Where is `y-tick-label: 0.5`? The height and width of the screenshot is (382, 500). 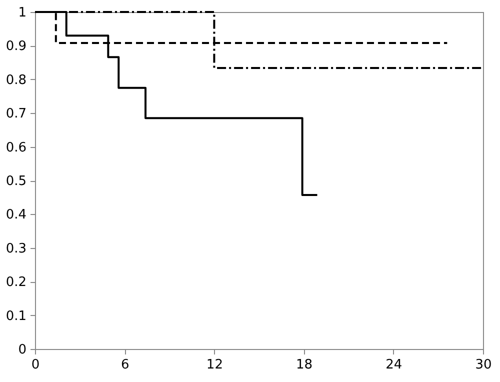
y-tick-label: 0.5 is located at coordinates (16, 181).